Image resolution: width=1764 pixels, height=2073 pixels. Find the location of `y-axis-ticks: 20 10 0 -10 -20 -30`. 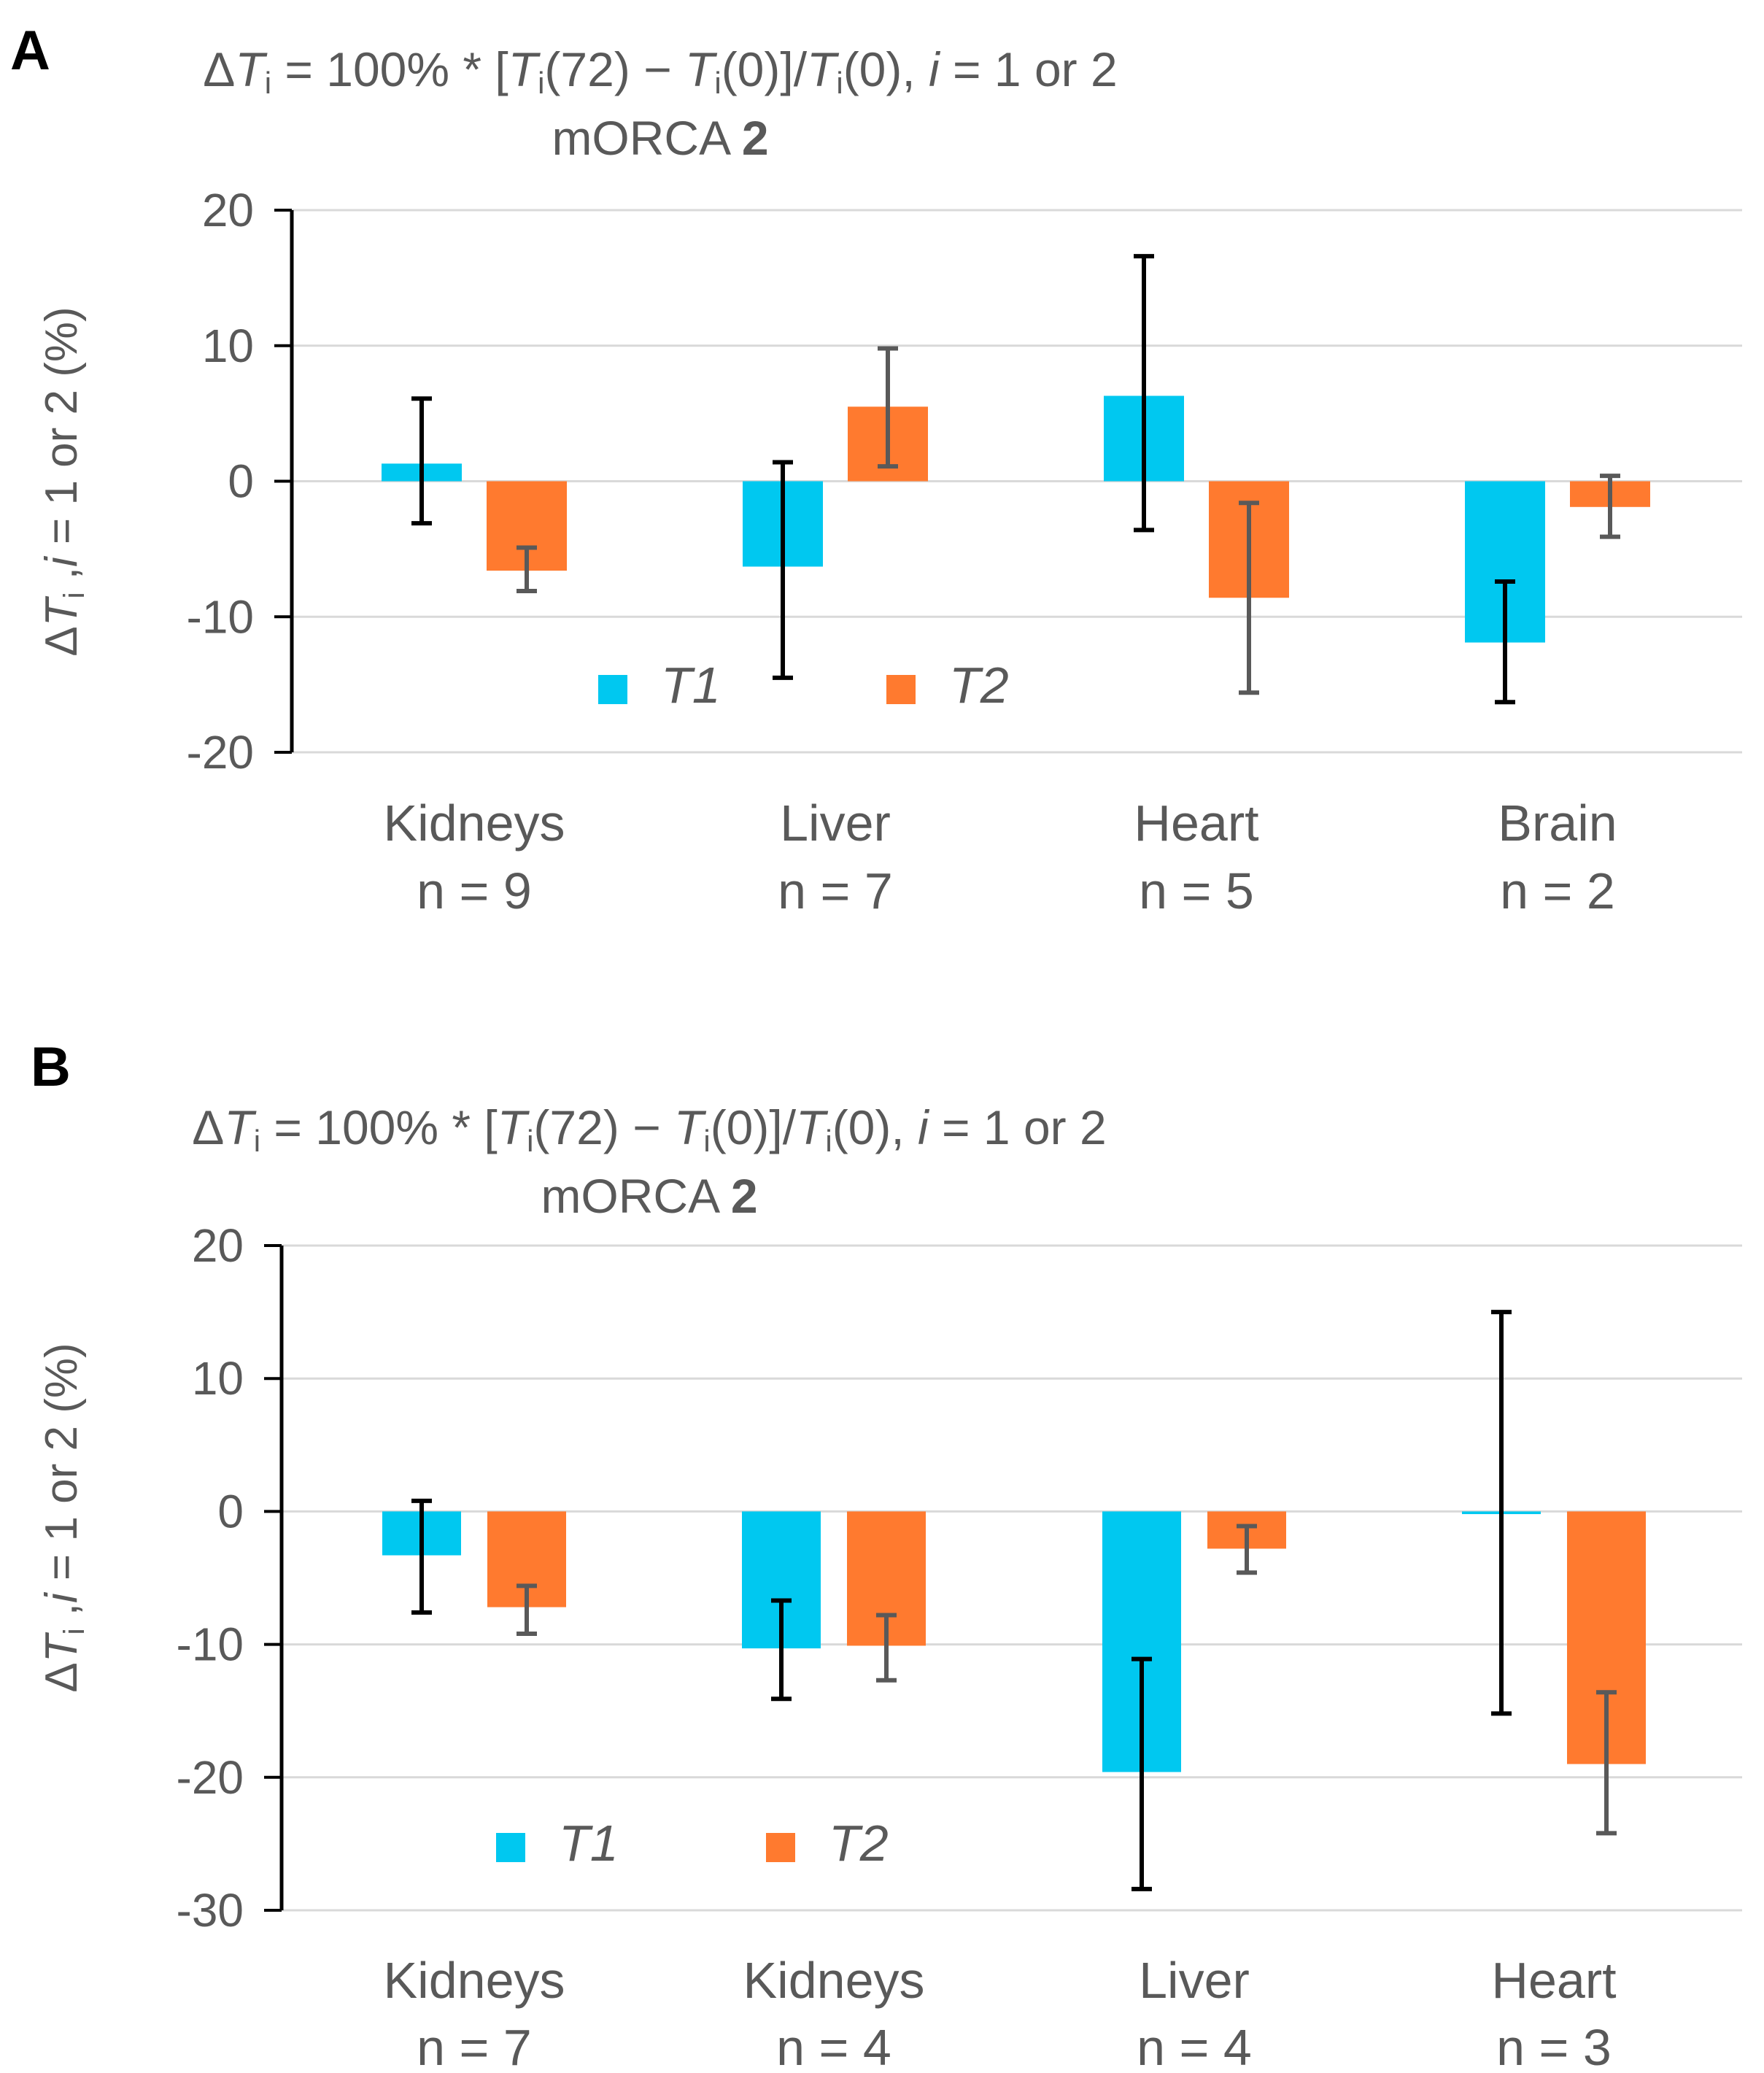

y-axis-ticks: 20 10 0 -10 -20 -30 is located at coordinates (230, 1578).